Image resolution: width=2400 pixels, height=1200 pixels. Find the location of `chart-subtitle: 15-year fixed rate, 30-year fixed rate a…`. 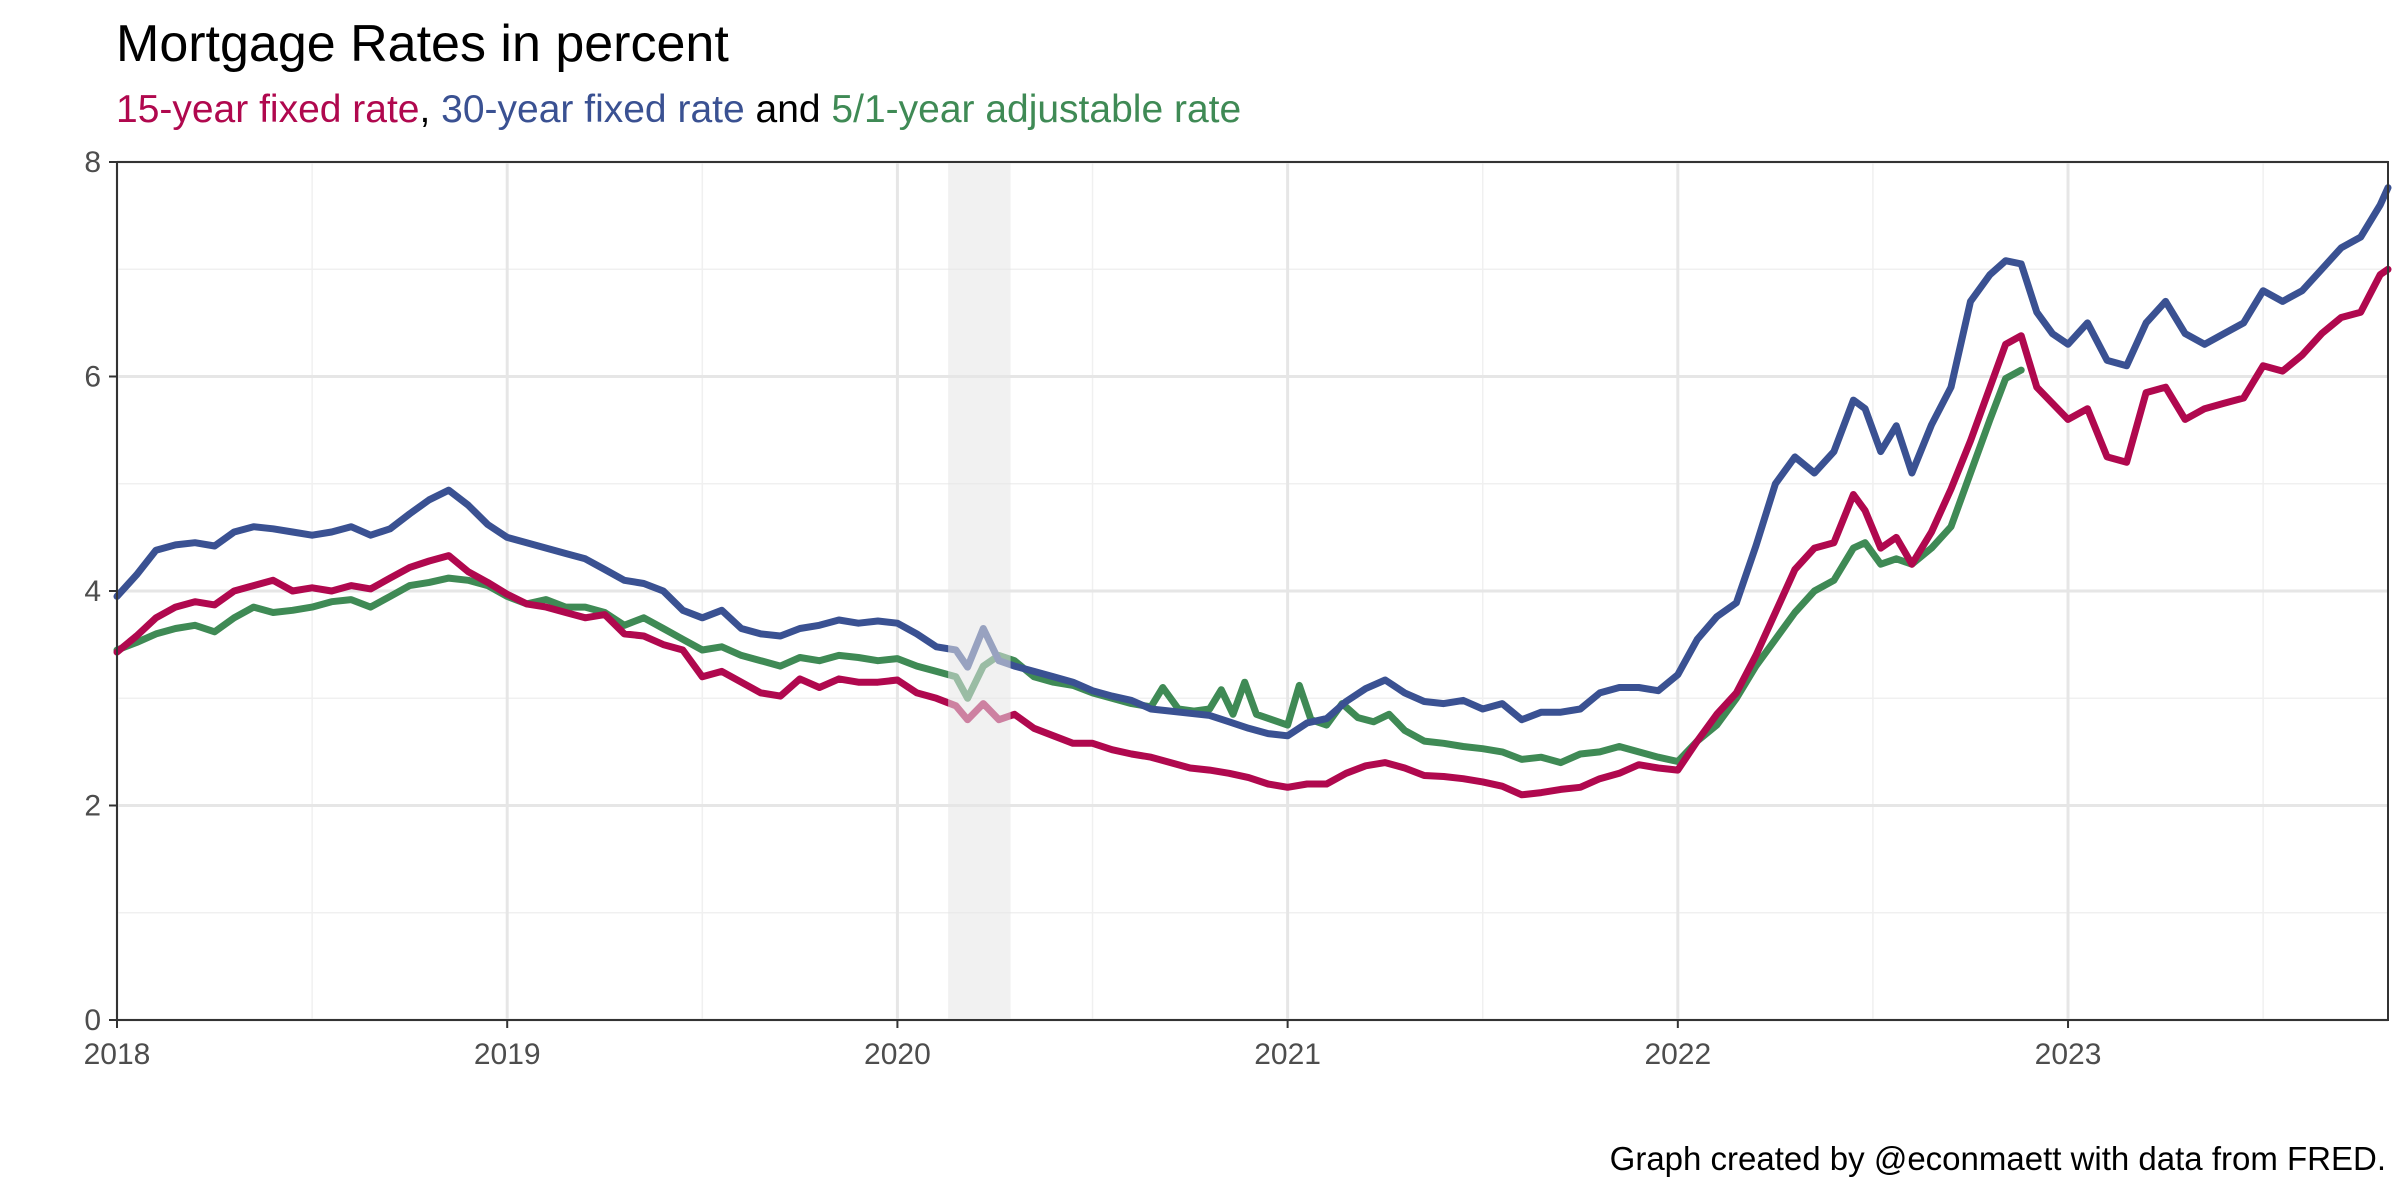

chart-subtitle: 15-year fixed rate, 30-year fixed rate a… is located at coordinates (678, 110).